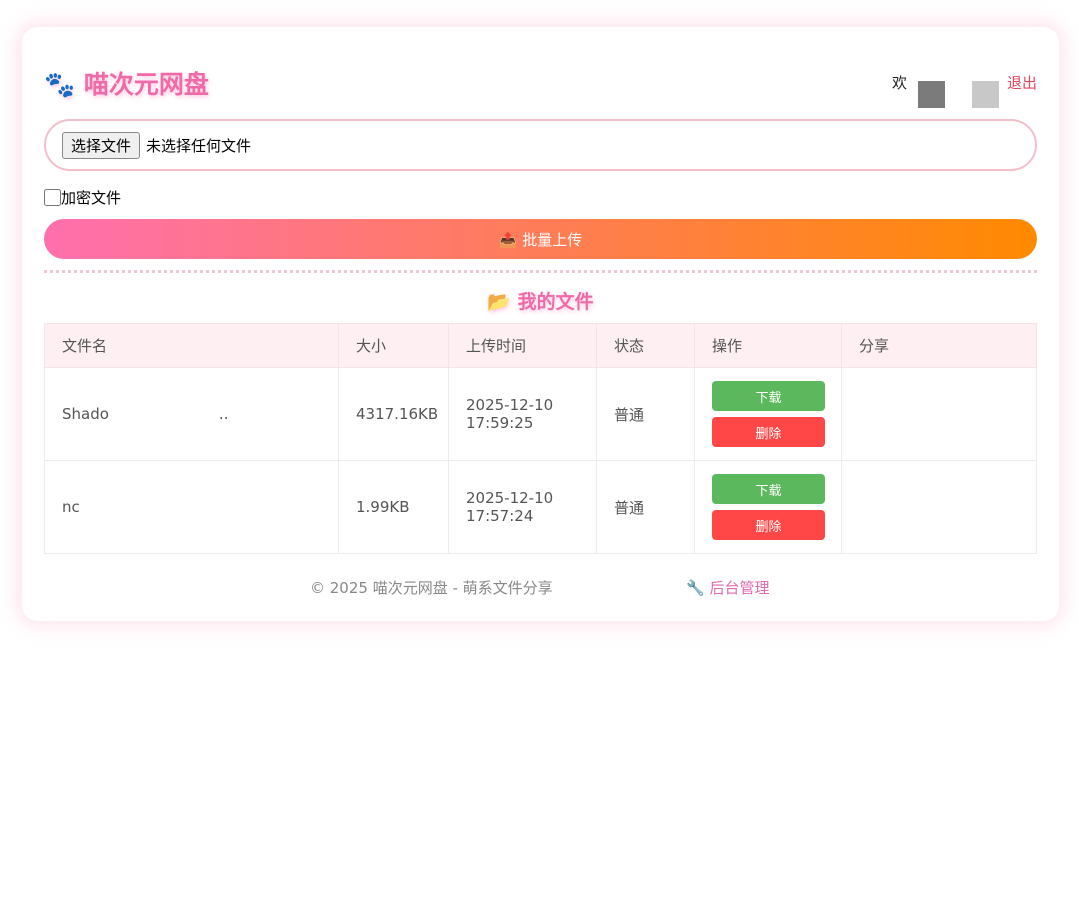 Image resolution: width=1079 pixels, height=903 pixels. What do you see at coordinates (540, 145) in the screenshot?
I see `file-input: 选择文件 未选择任何文件` at bounding box center [540, 145].